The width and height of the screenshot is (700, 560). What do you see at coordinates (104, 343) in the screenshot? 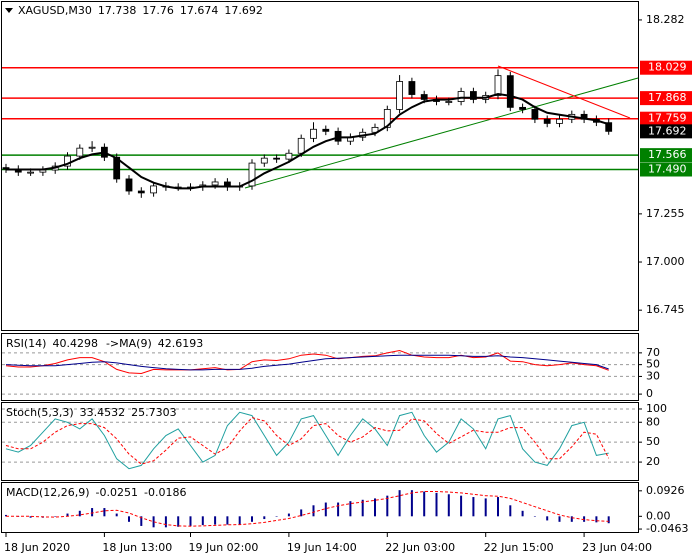
I see `indicator-header: RSI(14) 40.4298 ->MA(9) 42.6193` at bounding box center [104, 343].